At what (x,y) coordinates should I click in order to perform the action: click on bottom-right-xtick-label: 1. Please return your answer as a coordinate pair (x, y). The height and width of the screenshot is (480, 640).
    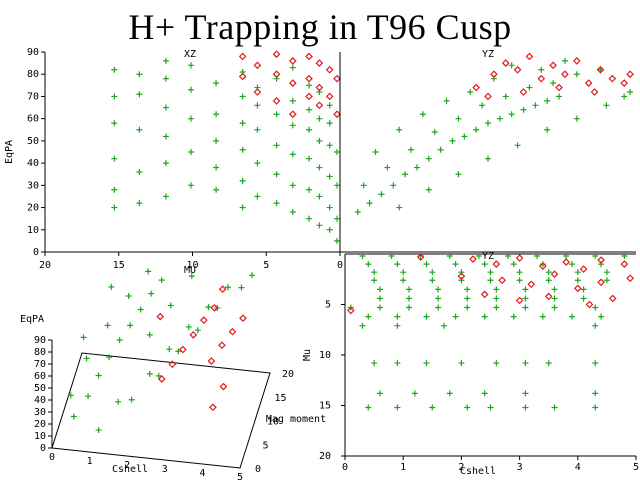
    Looking at the image, I should click on (403, 467).